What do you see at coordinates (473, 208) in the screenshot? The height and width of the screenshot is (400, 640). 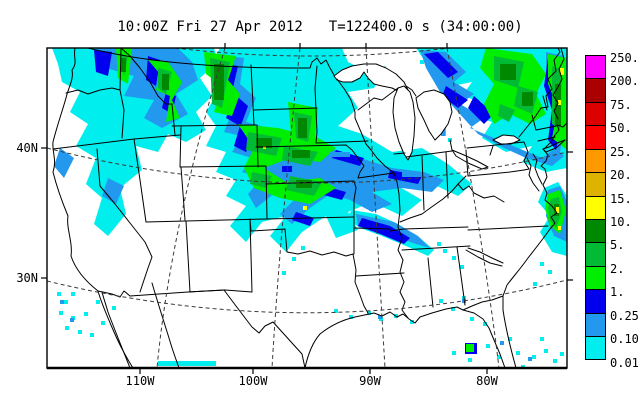 I see `gridline-80w` at bounding box center [473, 208].